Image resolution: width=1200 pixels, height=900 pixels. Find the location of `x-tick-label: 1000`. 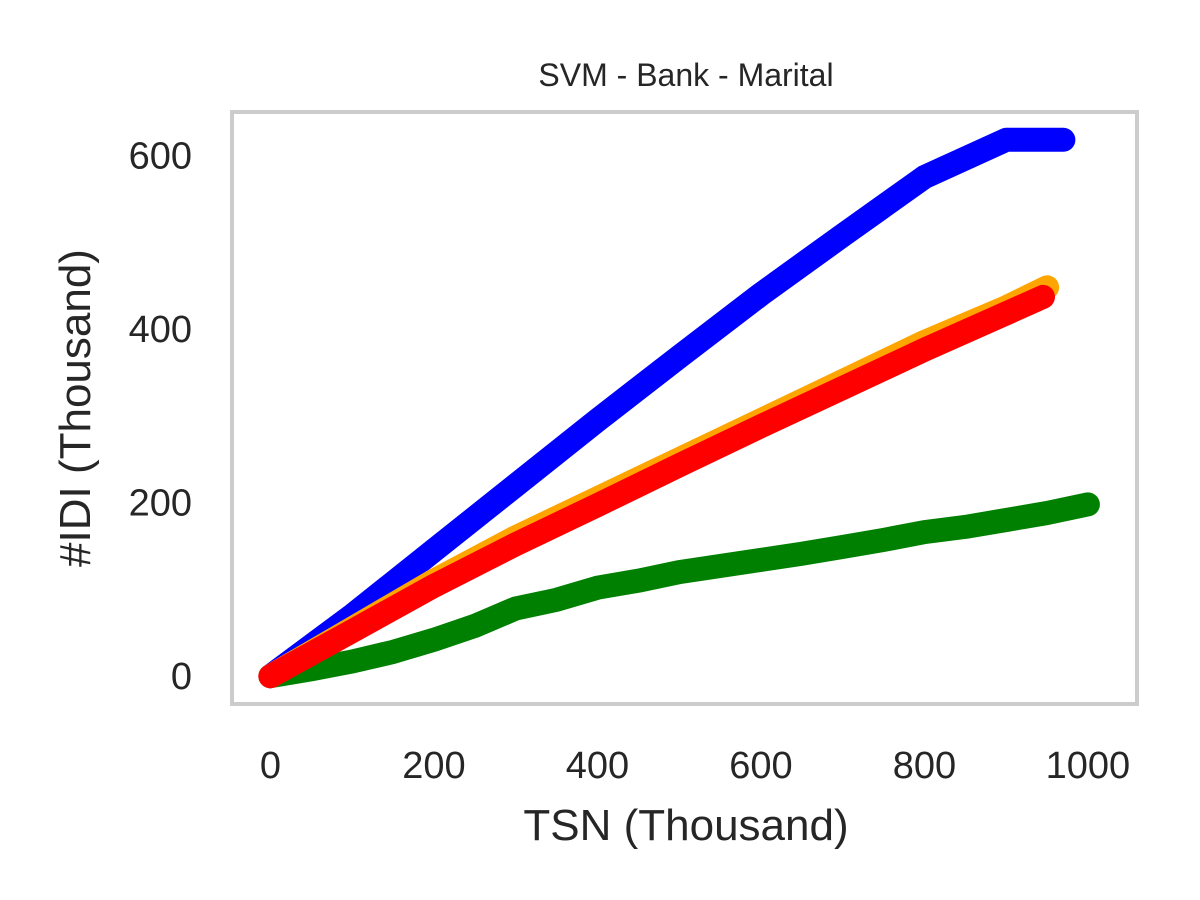

x-tick-label: 1000 is located at coordinates (1088, 766).